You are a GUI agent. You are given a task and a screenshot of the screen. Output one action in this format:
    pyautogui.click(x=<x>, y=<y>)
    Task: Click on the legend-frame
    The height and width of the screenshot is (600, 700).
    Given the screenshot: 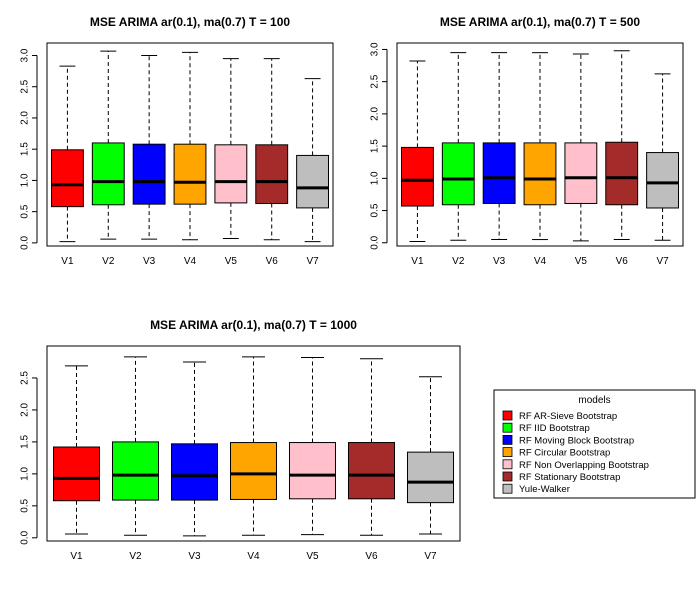 What is the action you would take?
    pyautogui.click(x=594, y=444)
    